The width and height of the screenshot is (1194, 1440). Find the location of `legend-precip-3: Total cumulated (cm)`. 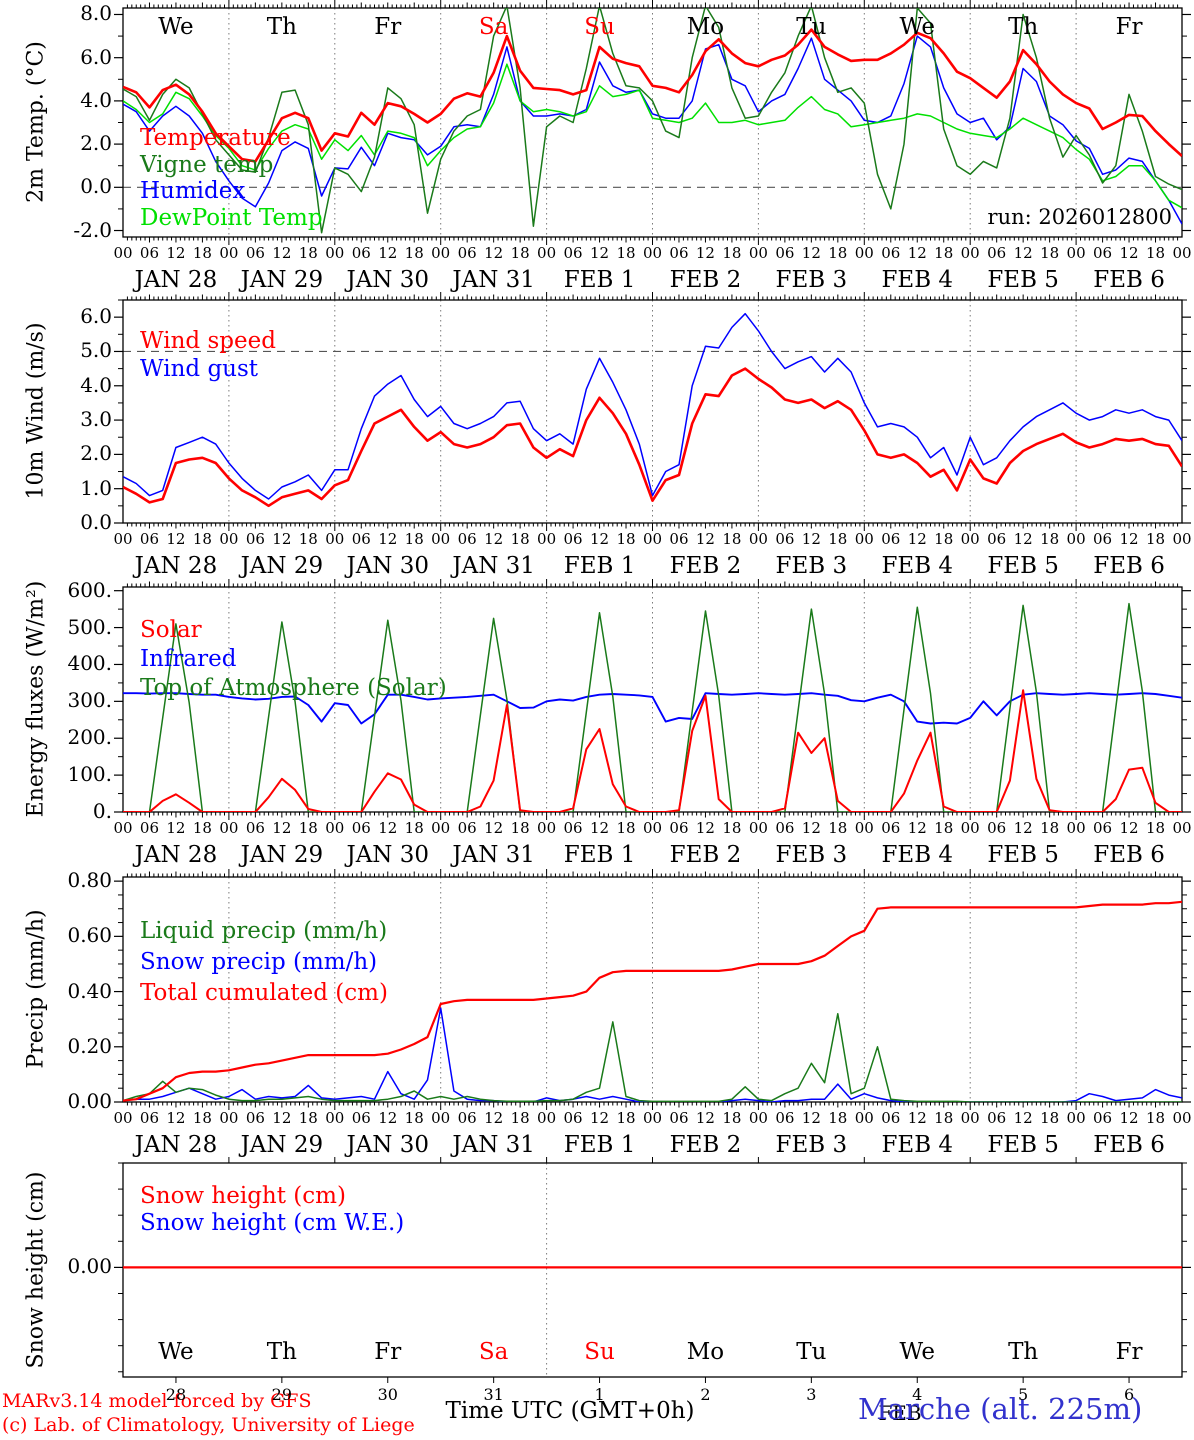

legend-precip-3: Total cumulated (cm) is located at coordinates (264, 993).